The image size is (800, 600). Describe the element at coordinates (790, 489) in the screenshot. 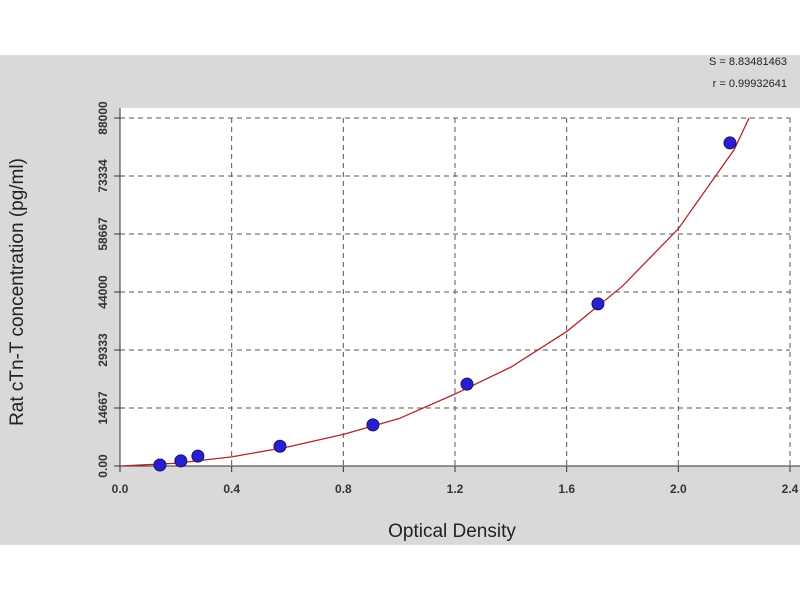

I see `x-tick-label: 2.4` at that location.